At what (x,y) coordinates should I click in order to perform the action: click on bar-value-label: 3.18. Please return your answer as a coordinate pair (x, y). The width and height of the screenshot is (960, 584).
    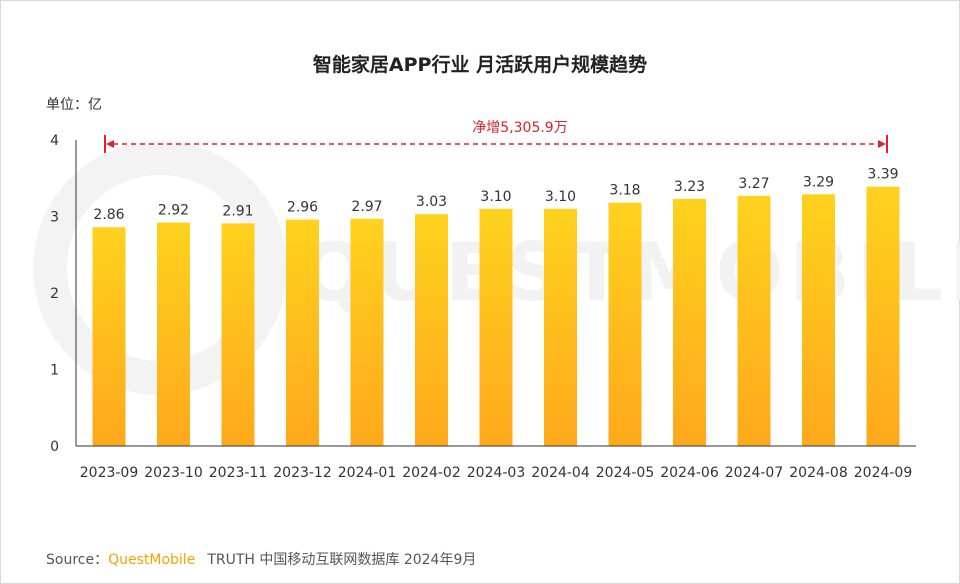
    Looking at the image, I should click on (624, 191).